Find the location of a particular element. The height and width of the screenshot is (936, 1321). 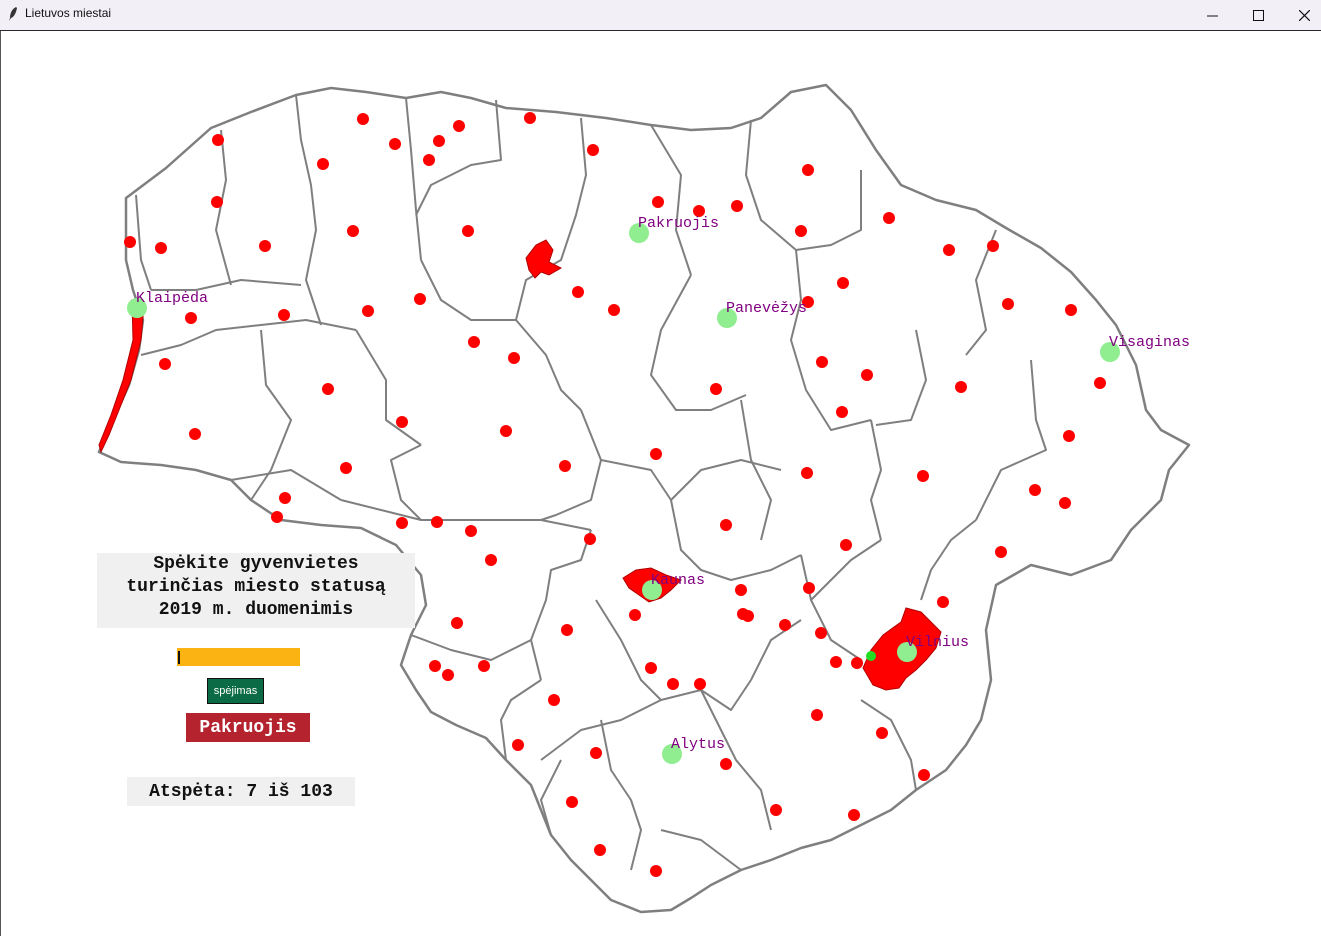

guessed-city-label: Visaginas is located at coordinates (1149, 342).